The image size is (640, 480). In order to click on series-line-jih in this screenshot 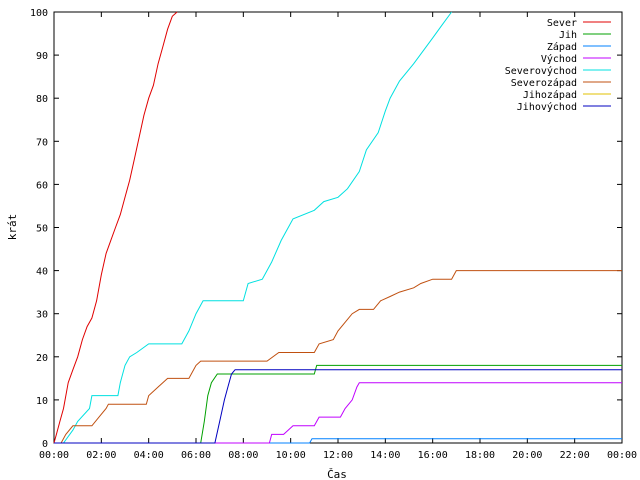, I will do `click(338, 404)`.